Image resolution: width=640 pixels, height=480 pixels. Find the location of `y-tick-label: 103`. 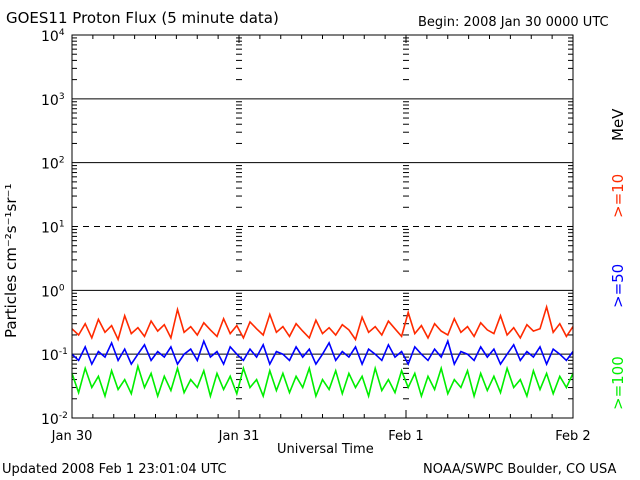

y-tick-label: 103 is located at coordinates (53, 100).